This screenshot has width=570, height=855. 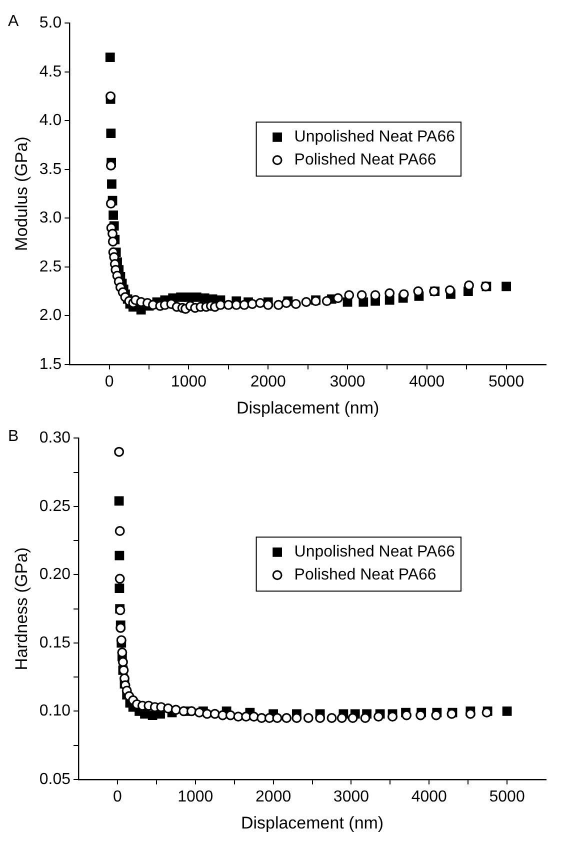 What do you see at coordinates (50, 315) in the screenshot?
I see `y-tick-label: 2.0` at bounding box center [50, 315].